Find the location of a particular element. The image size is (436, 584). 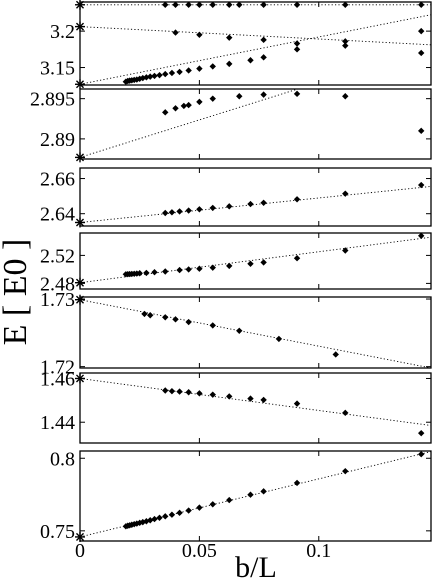

y-tick-label: 2.52 is located at coordinates (57, 256).